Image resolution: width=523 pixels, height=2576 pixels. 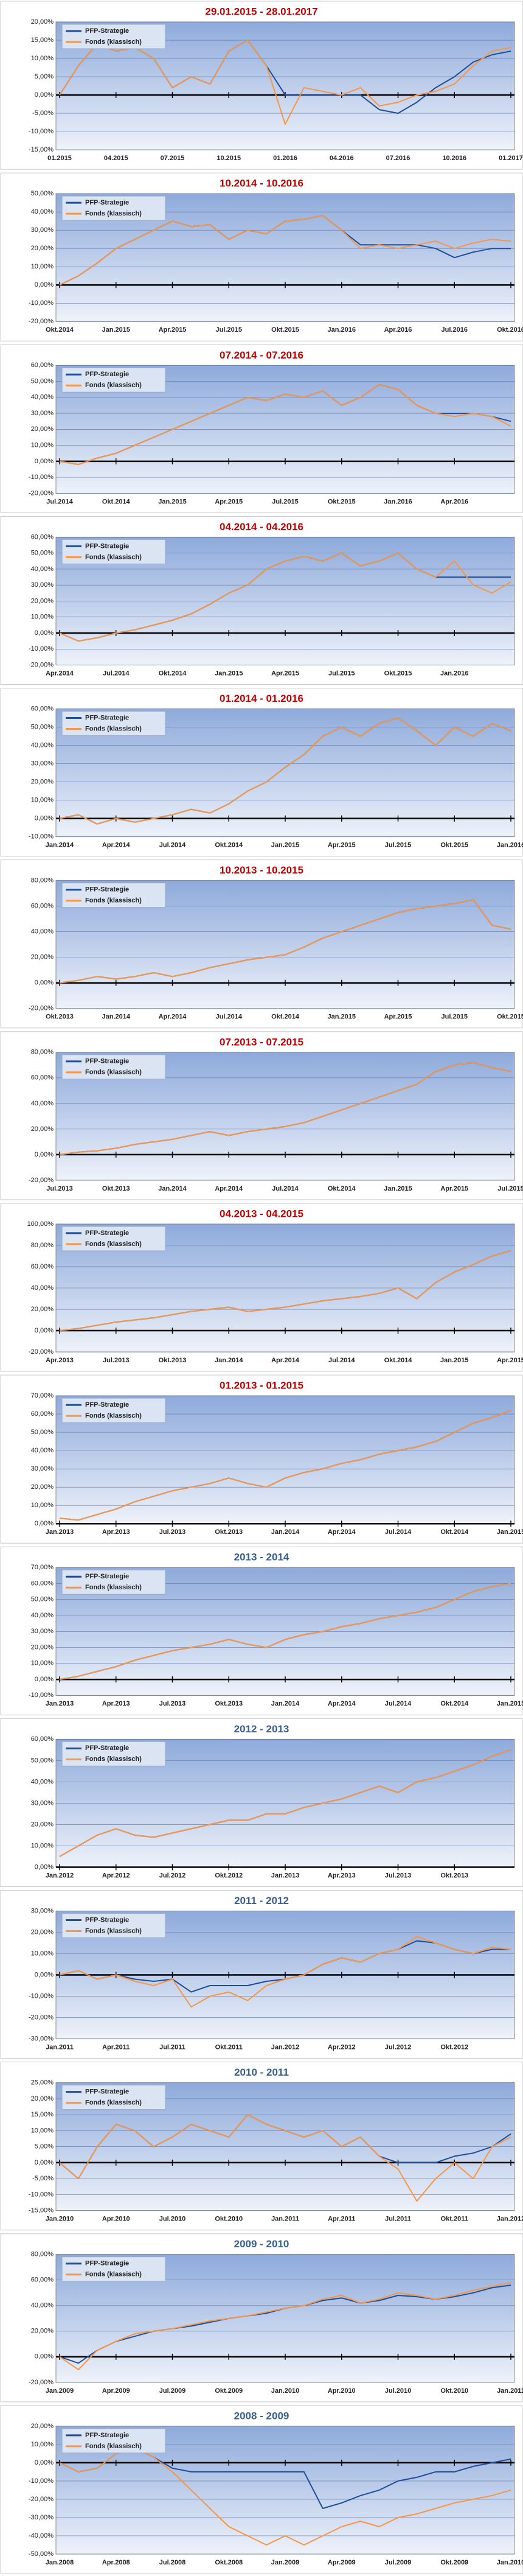 What do you see at coordinates (261, 870) in the screenshot?
I see `chart-title: 10.2013 - 10.2015` at bounding box center [261, 870].